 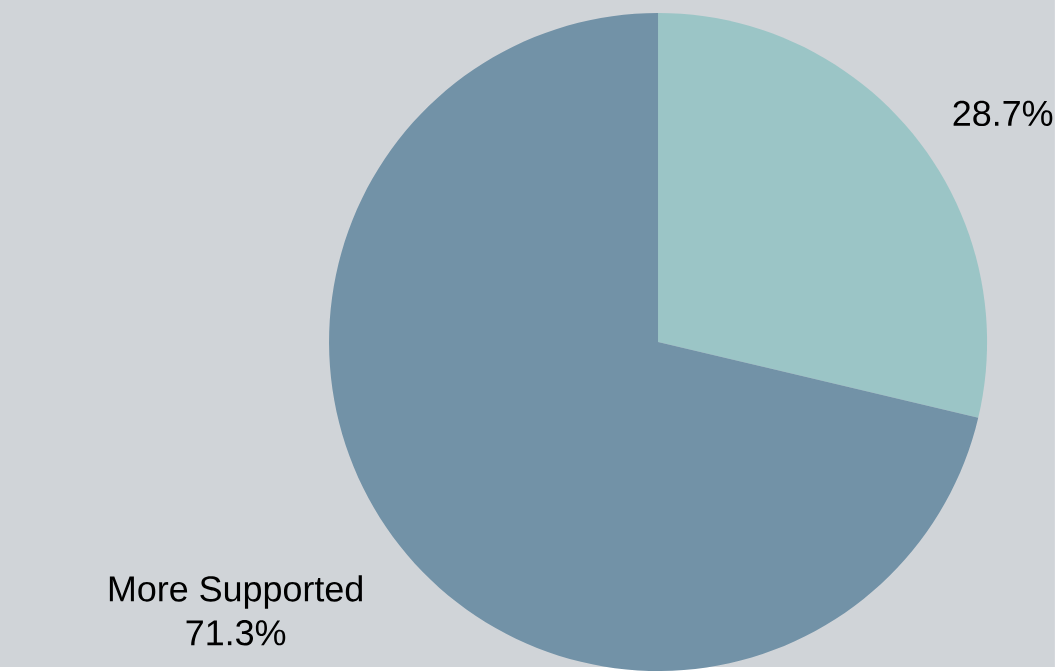 I want to click on slice-label: More Supported, so click(x=235, y=592).